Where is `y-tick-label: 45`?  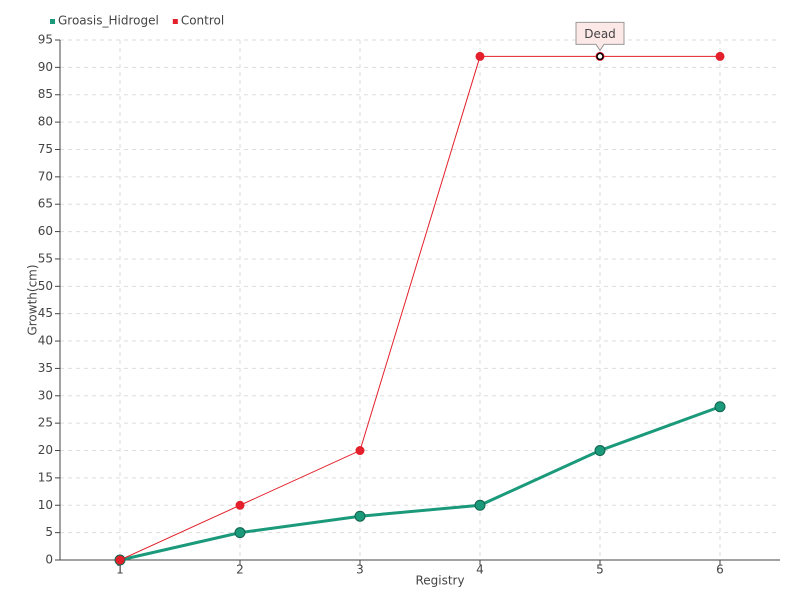 y-tick-label: 45 is located at coordinates (45, 313).